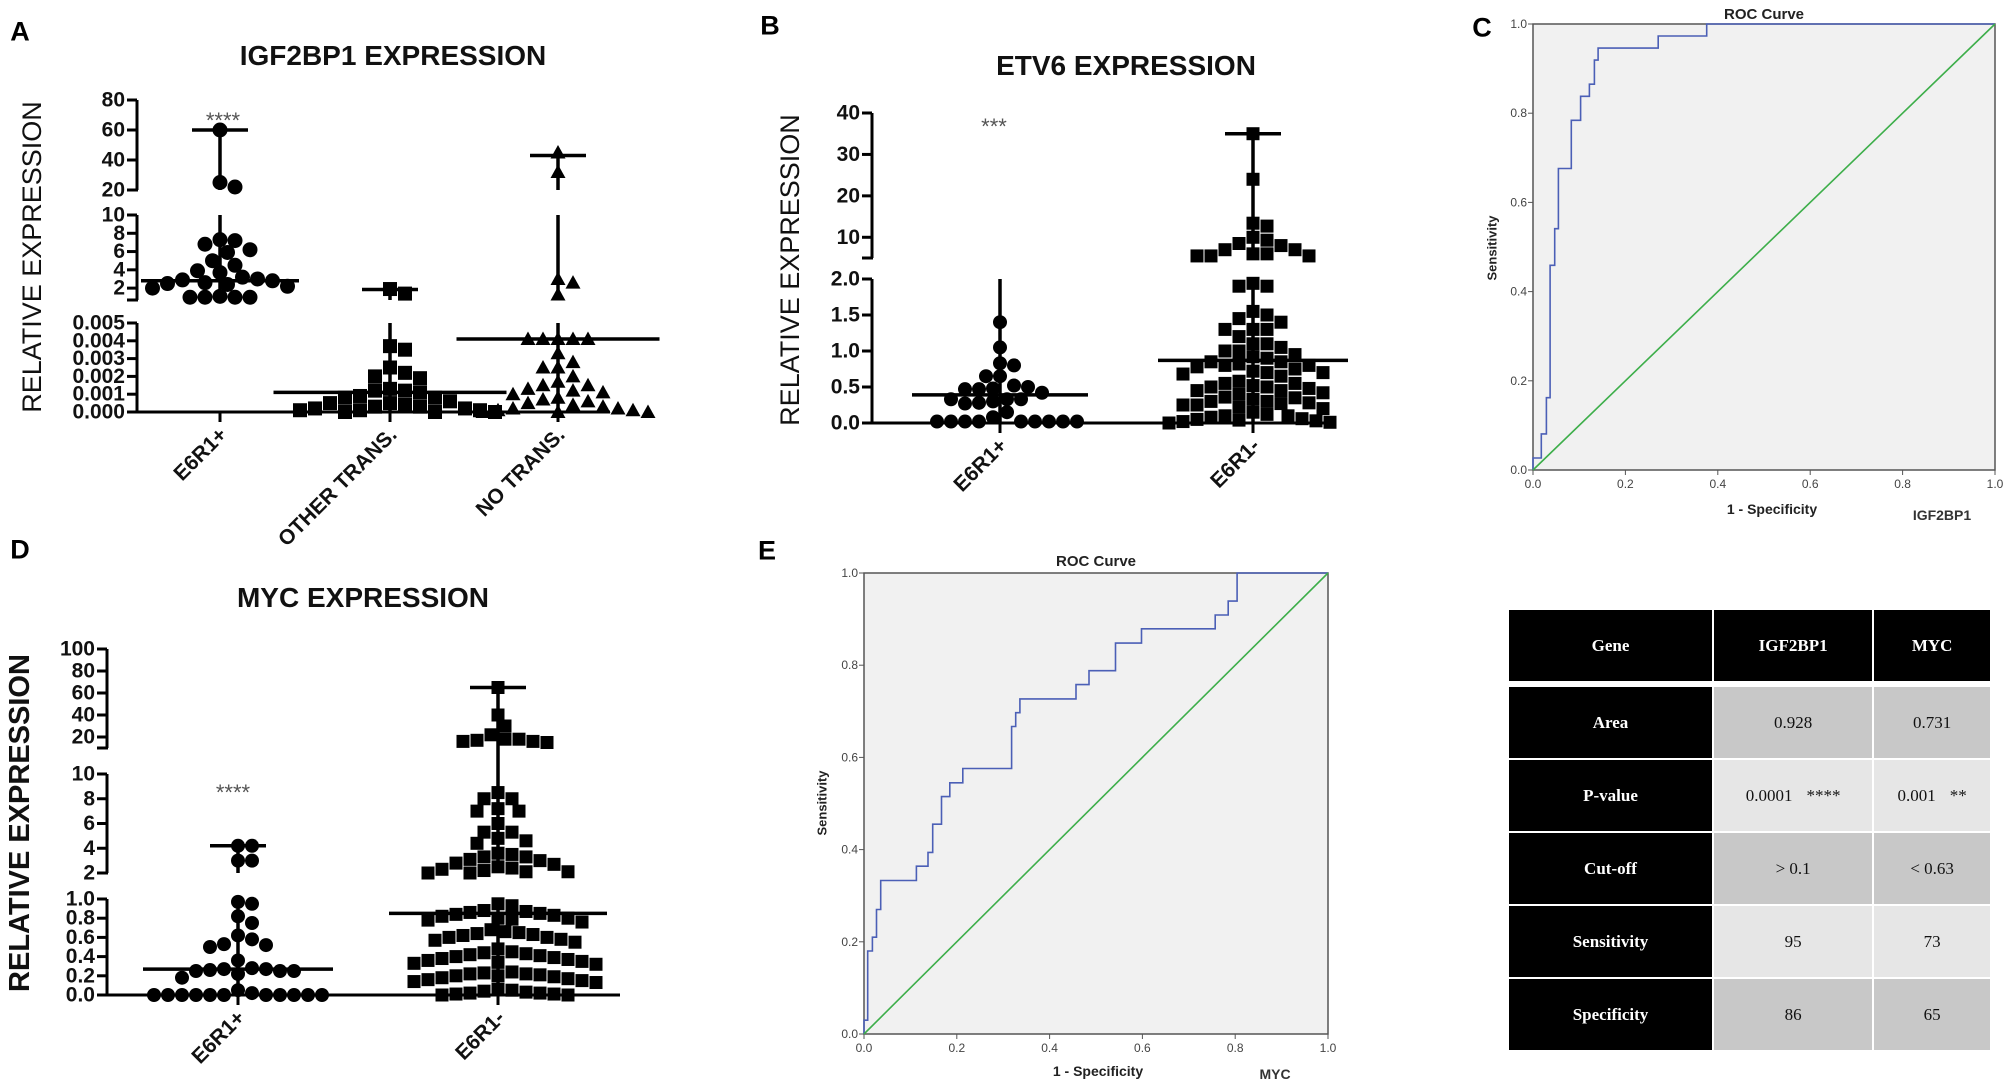 The image size is (2010, 1091). I want to click on y-tick-label: 60, so click(113, 130).